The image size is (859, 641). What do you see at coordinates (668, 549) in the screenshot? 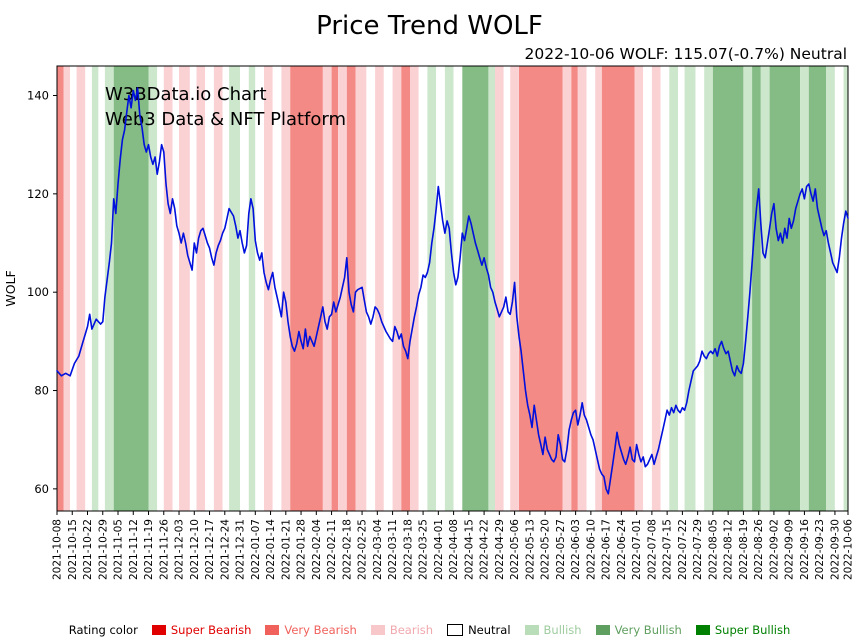
I see `x-tick-label: 2022-07-15` at bounding box center [668, 549].